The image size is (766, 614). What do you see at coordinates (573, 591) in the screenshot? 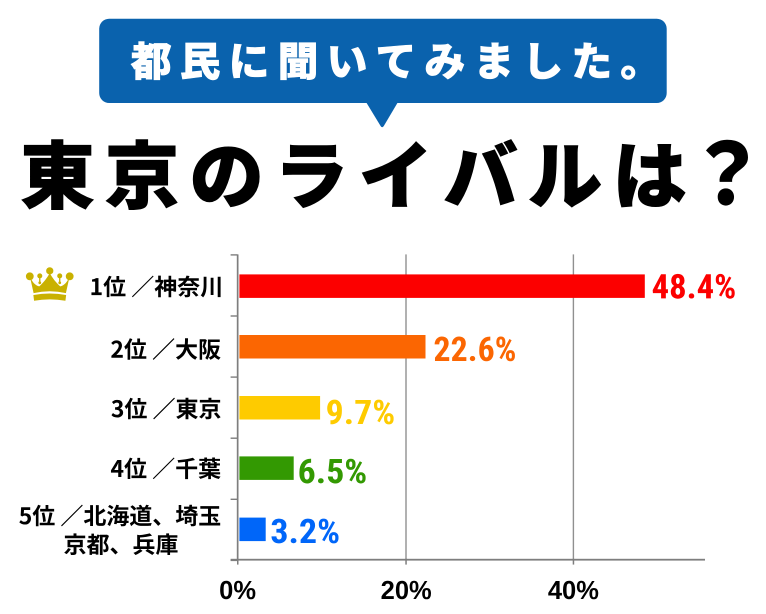
I see `svg-text: 40%` at bounding box center [573, 591].